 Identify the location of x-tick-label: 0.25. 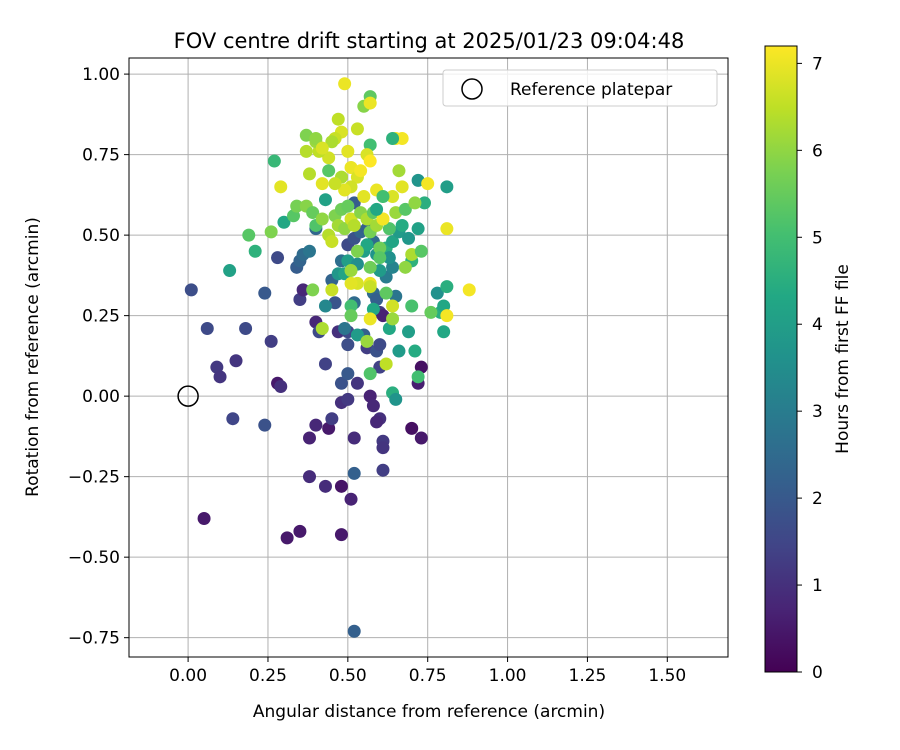
(268, 676).